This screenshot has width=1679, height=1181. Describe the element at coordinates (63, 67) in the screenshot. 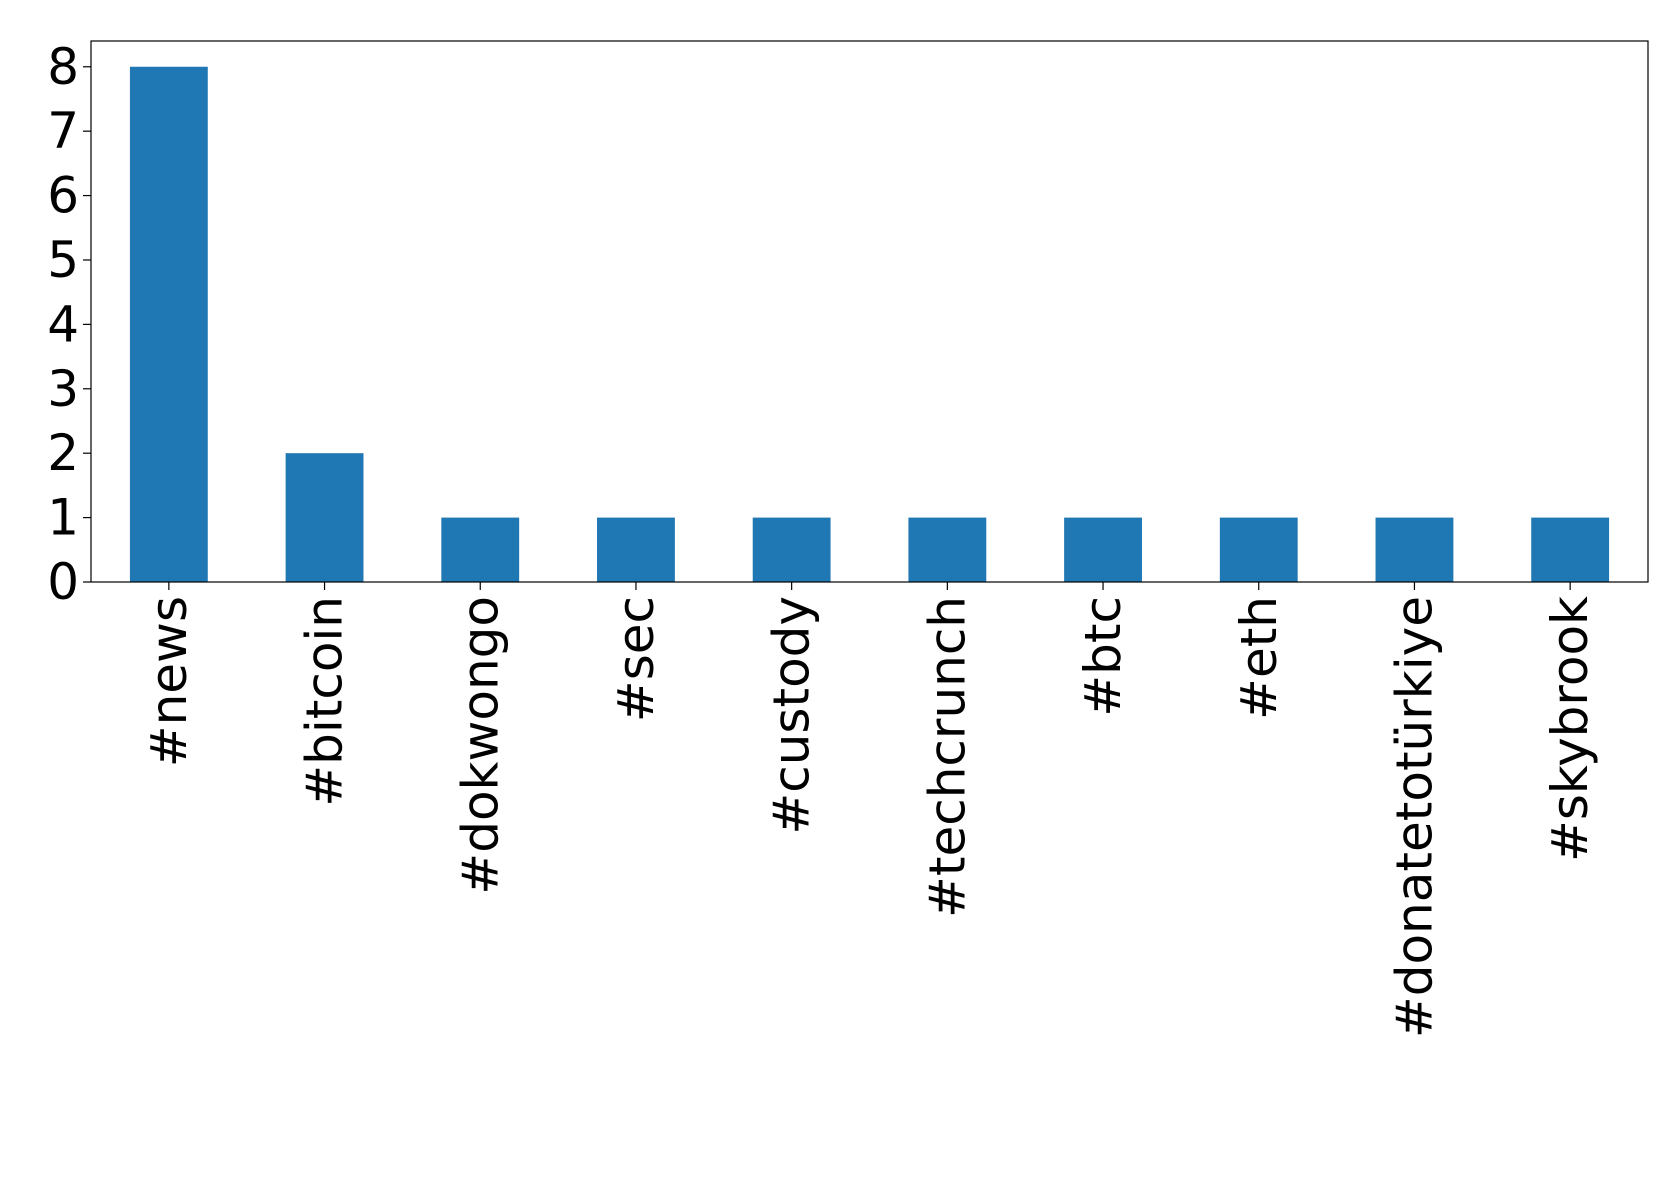

I see `y-tick-label: 8` at that location.